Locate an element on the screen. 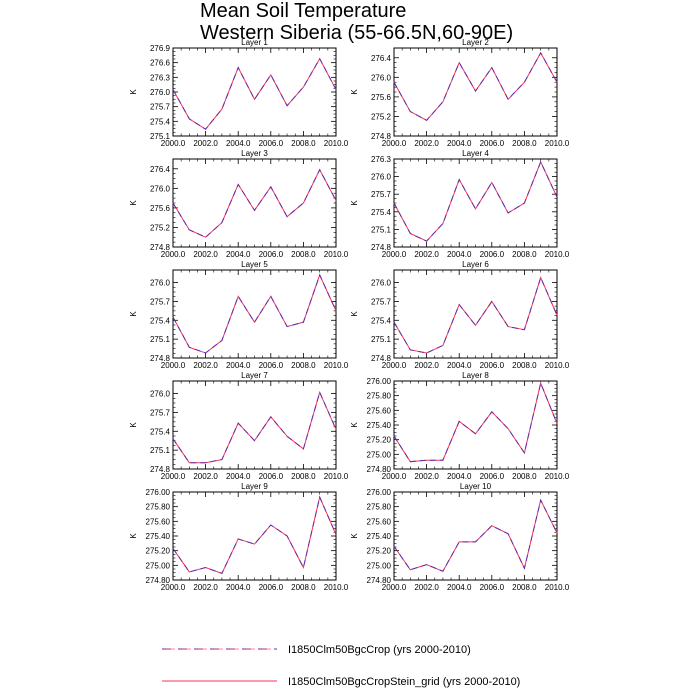 The height and width of the screenshot is (700, 700). y-tick-label: 276.6 is located at coordinates (160, 63).